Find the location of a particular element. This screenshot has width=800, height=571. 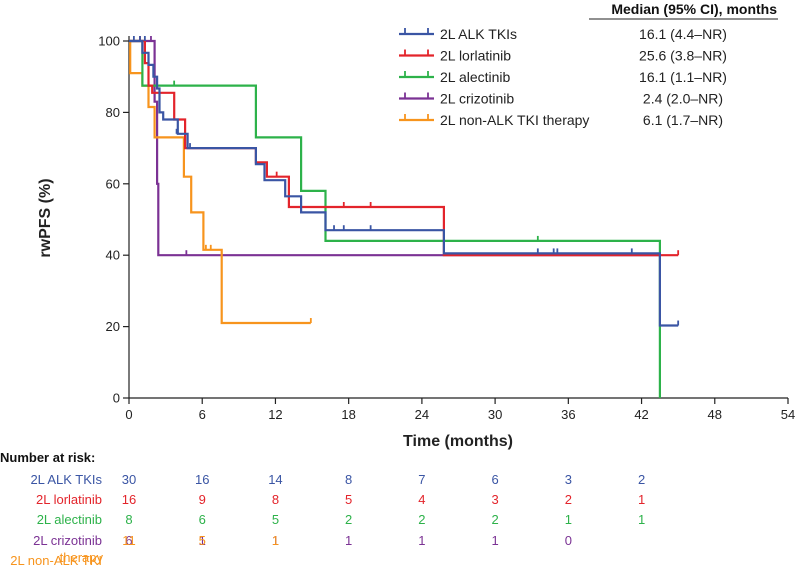

risk-row-label: therapy is located at coordinates (82, 557).